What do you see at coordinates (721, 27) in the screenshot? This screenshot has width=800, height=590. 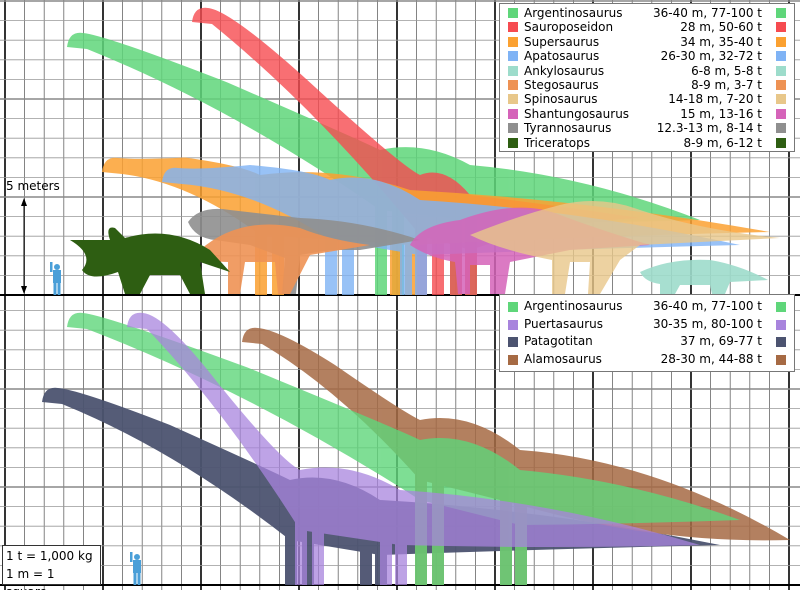 I see `legend-stats: 28 m, 50-60 t` at bounding box center [721, 27].